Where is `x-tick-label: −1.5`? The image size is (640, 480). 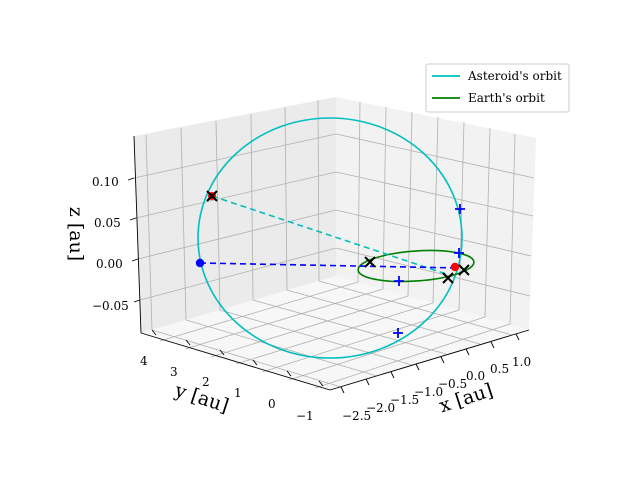 x-tick-label: −1.5 is located at coordinates (404, 400).